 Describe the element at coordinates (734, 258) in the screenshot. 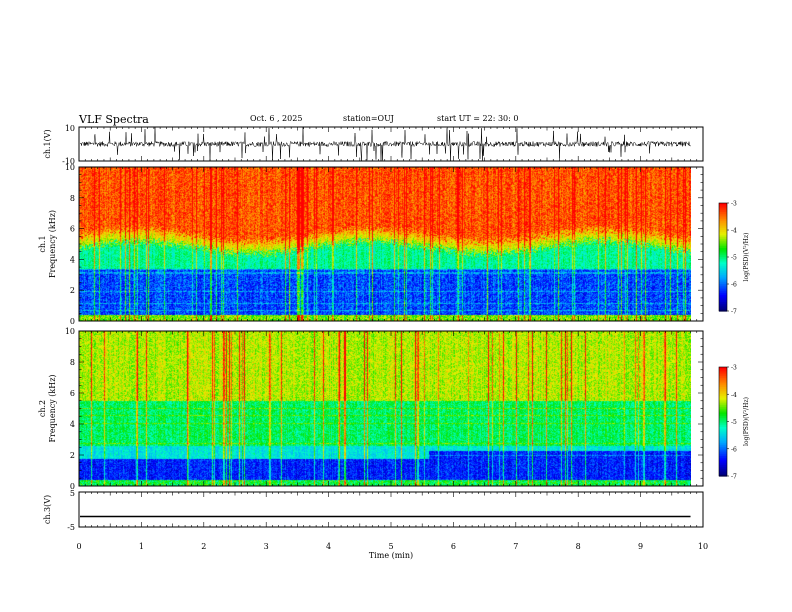

I see `ch1-spectrogram-colorbar-tick-label: -5` at that location.